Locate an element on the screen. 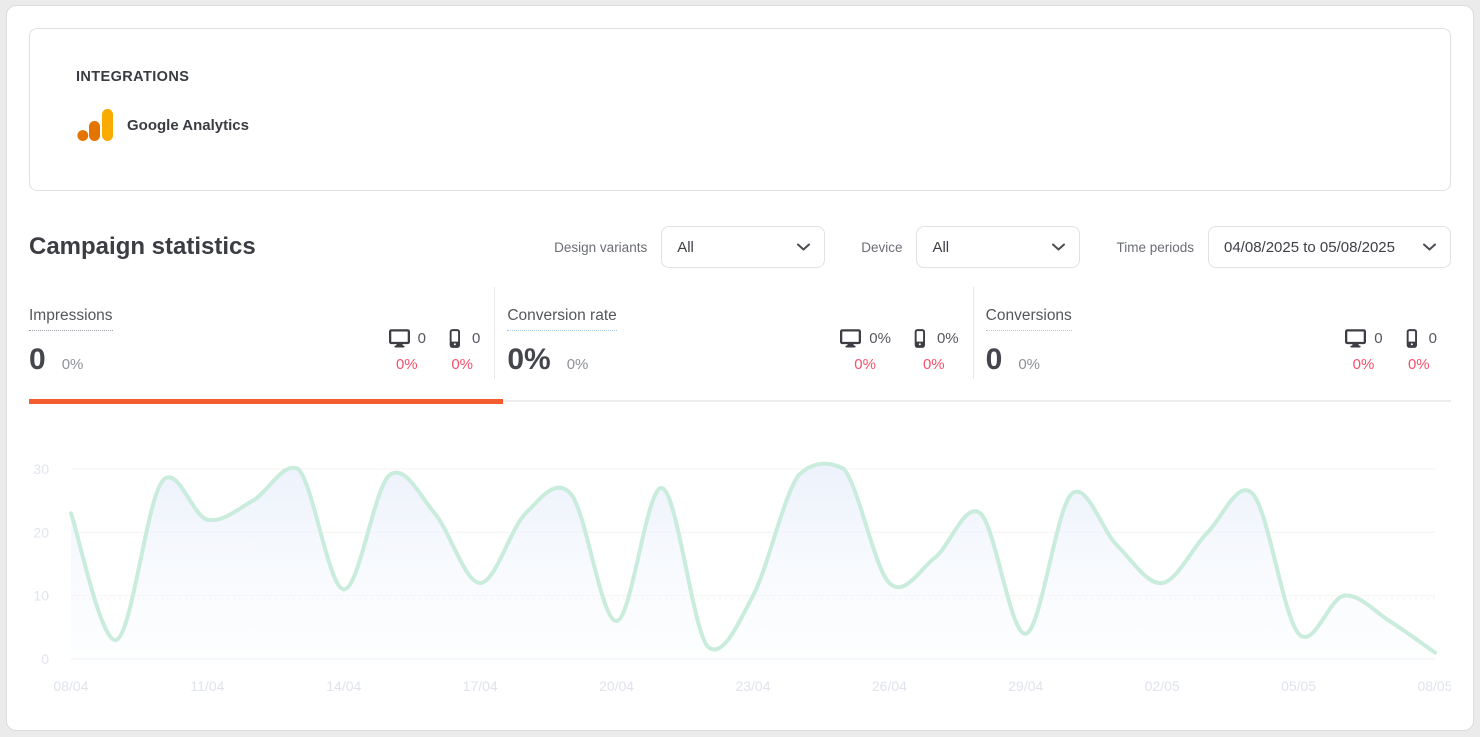 This screenshot has height=737, width=1480. design-variants-select: All is located at coordinates (743, 247).